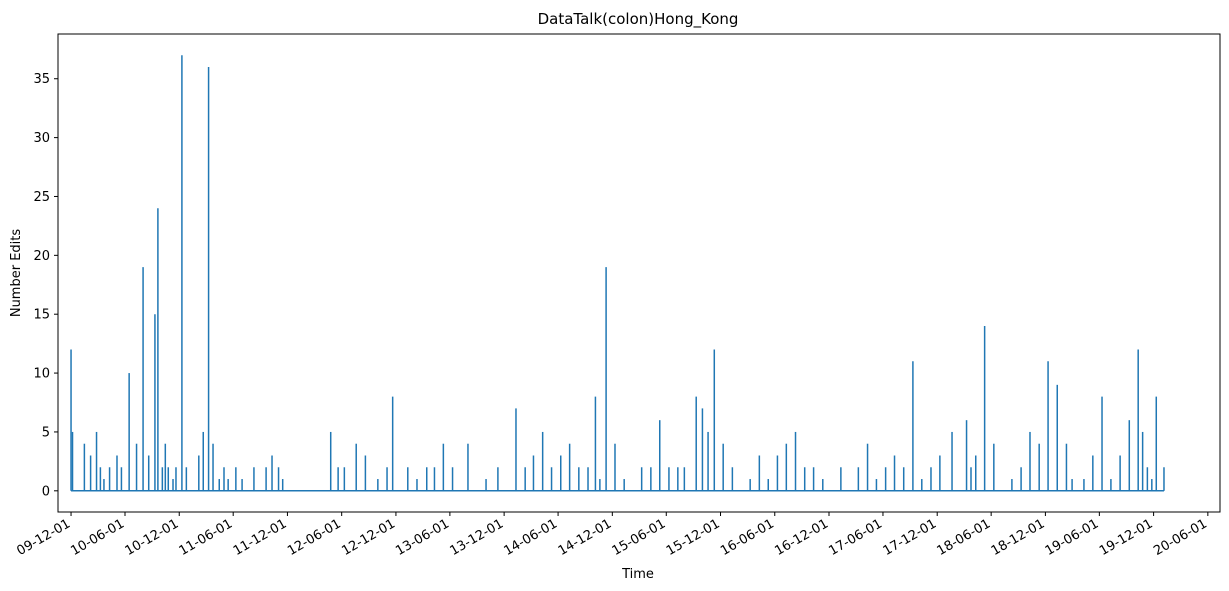 This screenshot has width=1229, height=591. Describe the element at coordinates (43, 537) in the screenshot. I see `x-tick-label: 09-12-01` at that location.